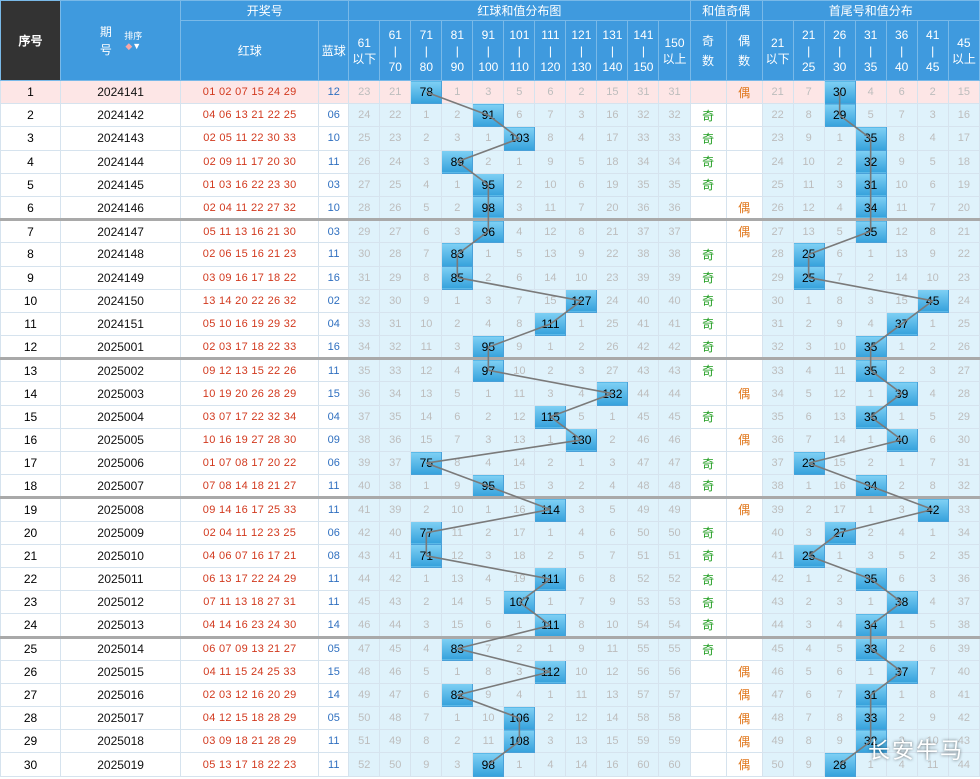 The width and height of the screenshot is (980, 779). What do you see at coordinates (643, 92) in the screenshot?
I see `sum-miss-cell: 31` at bounding box center [643, 92].